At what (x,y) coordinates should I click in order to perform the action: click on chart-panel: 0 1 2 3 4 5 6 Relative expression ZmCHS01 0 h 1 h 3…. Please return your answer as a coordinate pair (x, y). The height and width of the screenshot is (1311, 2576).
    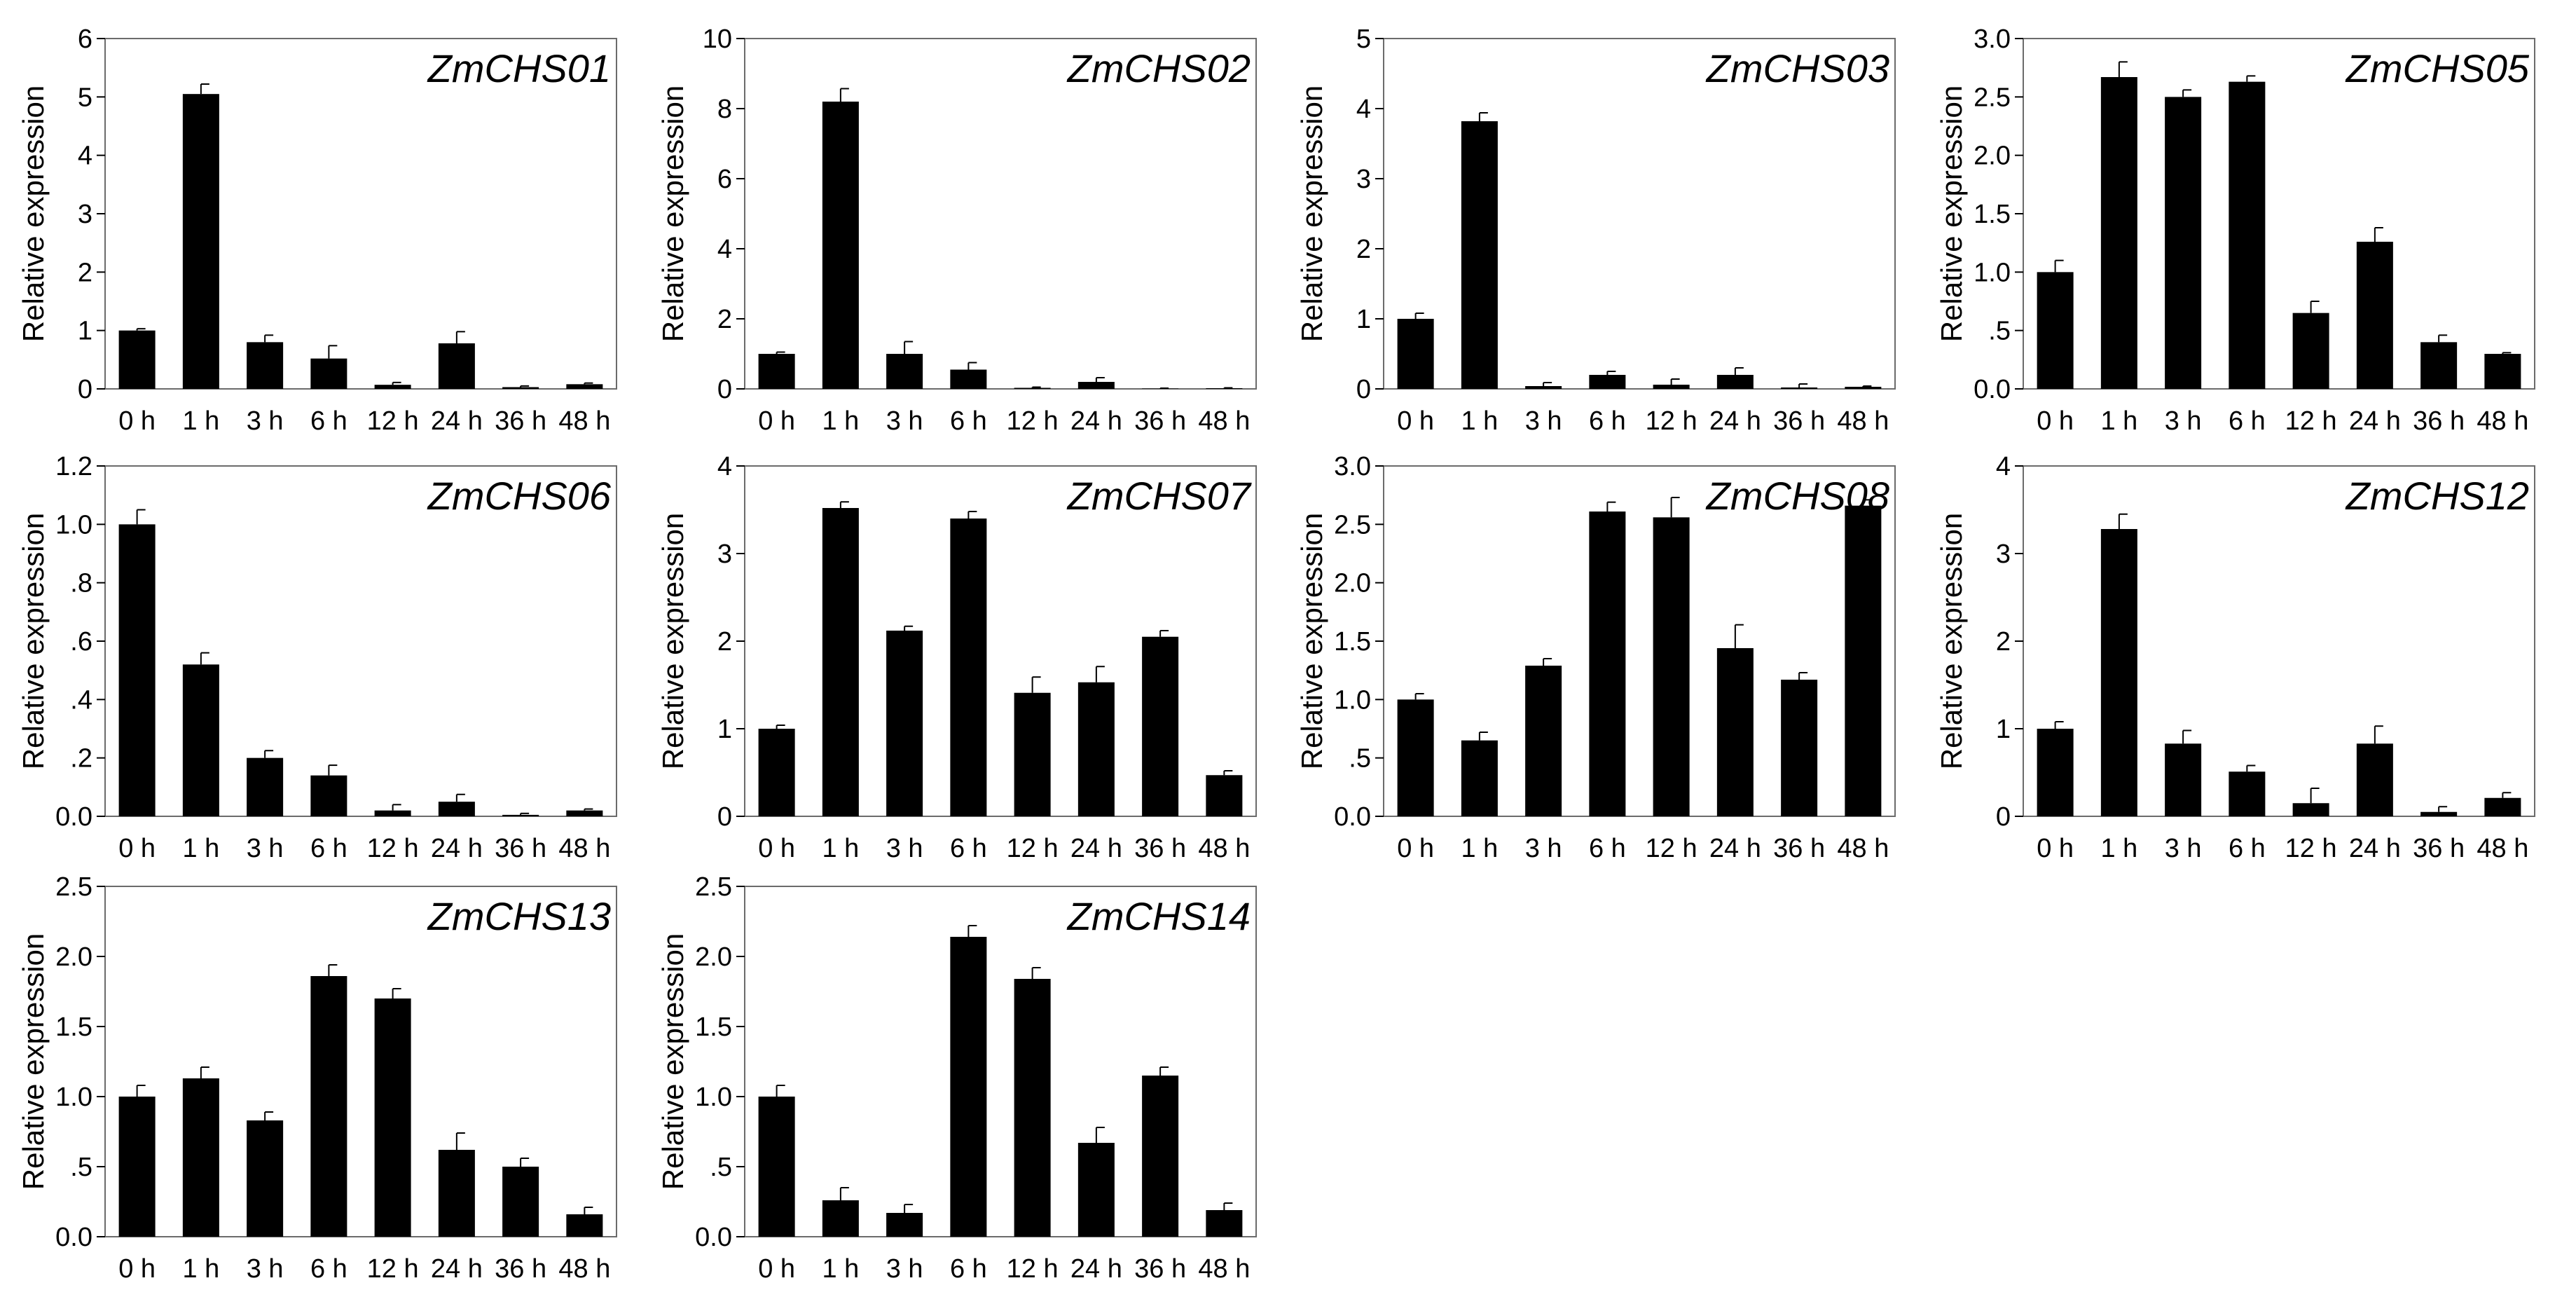
    Looking at the image, I should click on (317, 230).